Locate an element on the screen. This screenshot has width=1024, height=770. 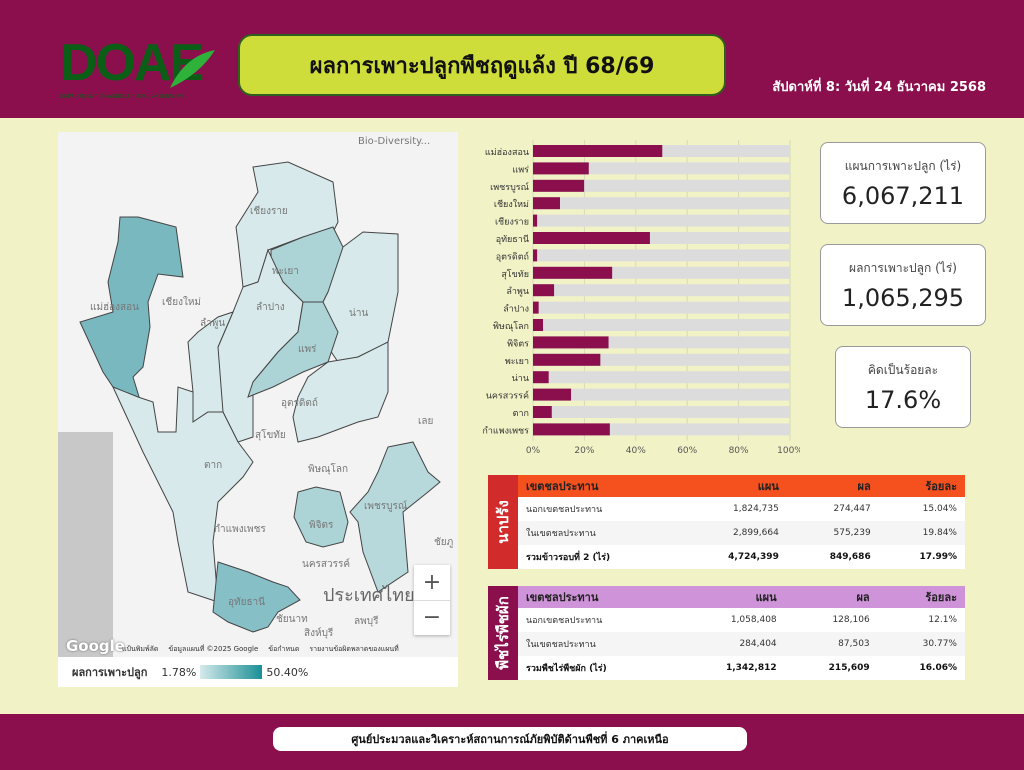
map-label: แม่ฮ่องสอน is located at coordinates (114, 307).